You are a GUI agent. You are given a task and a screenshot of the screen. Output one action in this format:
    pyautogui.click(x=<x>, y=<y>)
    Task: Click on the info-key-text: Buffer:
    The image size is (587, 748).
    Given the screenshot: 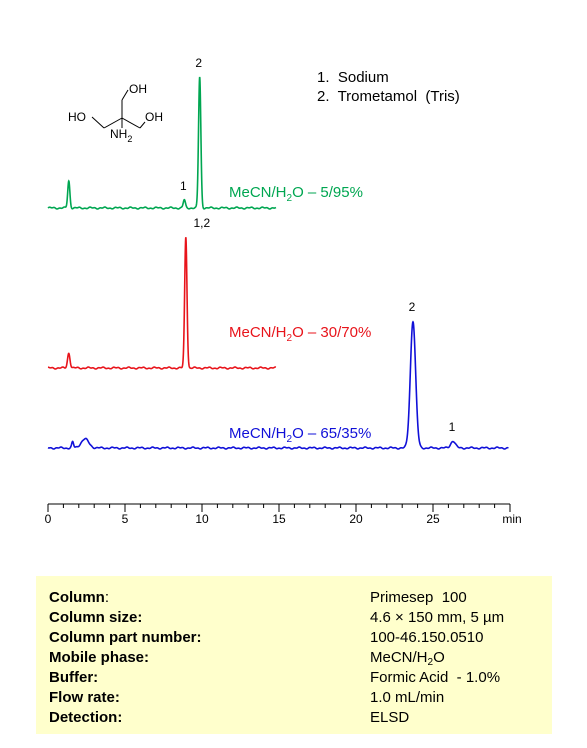 What is the action you would take?
    pyautogui.click(x=74, y=677)
    